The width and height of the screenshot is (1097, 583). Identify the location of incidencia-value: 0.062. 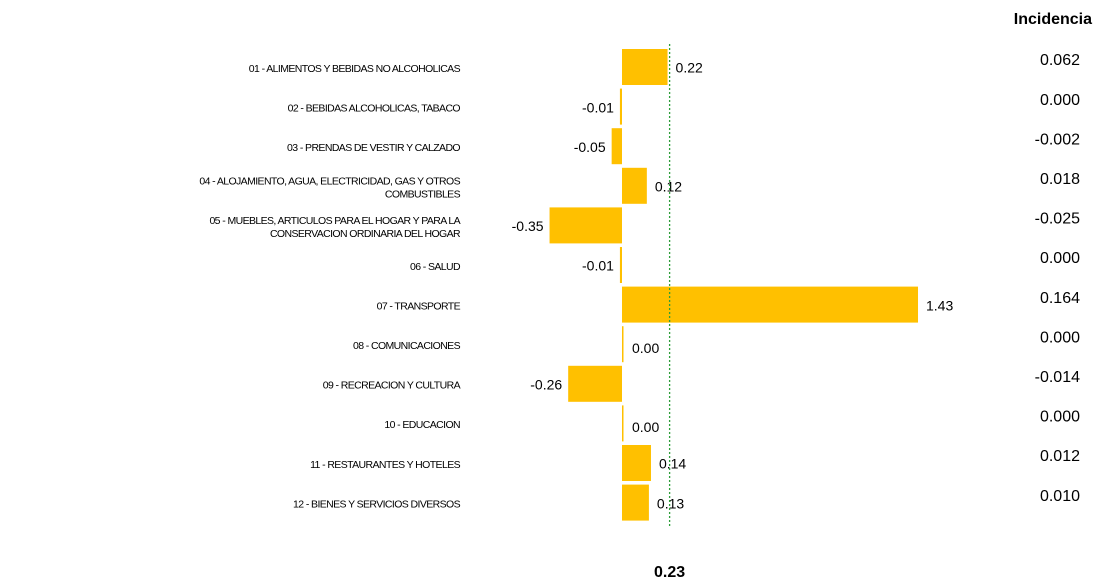
(1060, 60).